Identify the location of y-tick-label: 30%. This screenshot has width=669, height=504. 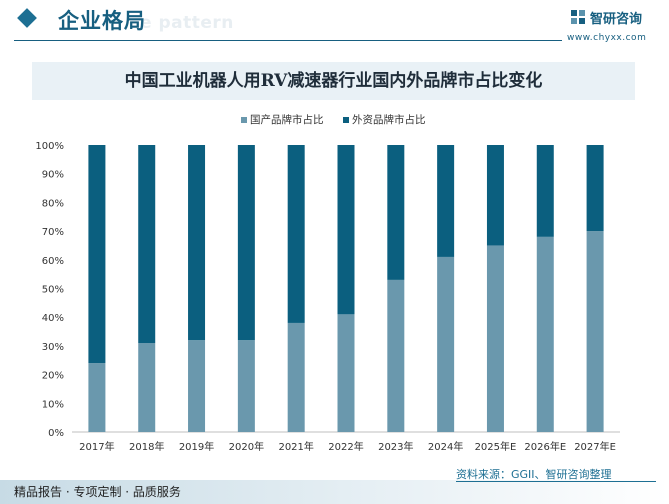
(53, 347).